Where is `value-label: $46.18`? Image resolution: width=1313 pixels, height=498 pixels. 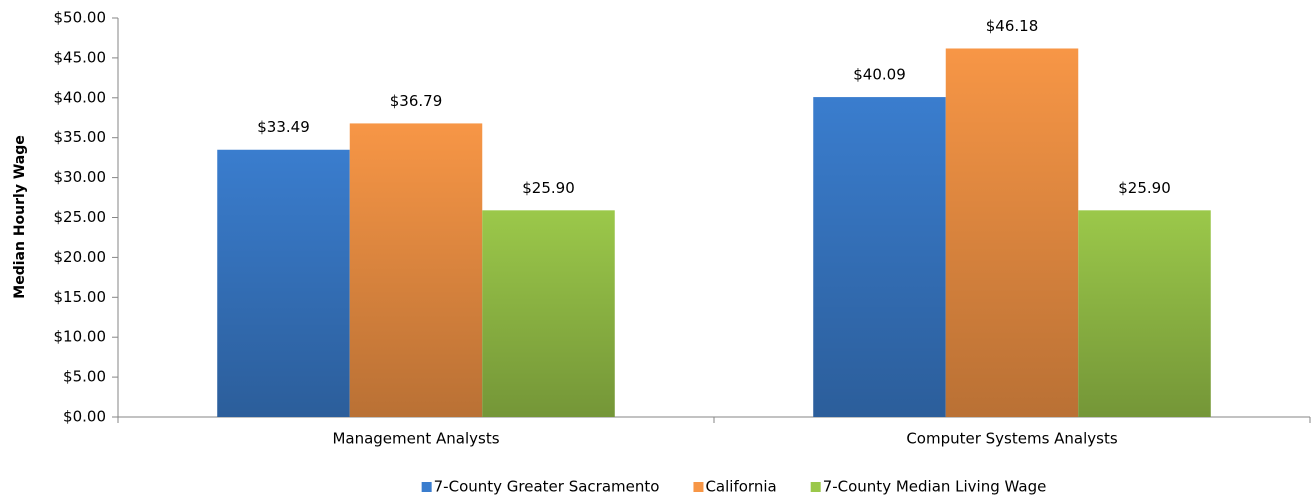 value-label: $46.18 is located at coordinates (1012, 26).